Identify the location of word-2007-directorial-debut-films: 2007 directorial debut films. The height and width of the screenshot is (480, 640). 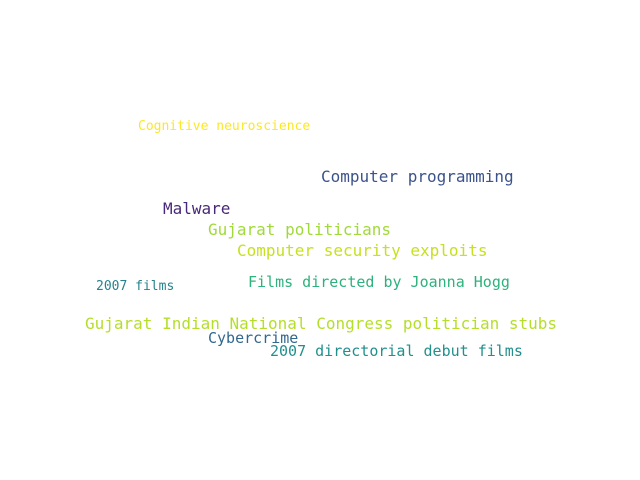
(396, 351).